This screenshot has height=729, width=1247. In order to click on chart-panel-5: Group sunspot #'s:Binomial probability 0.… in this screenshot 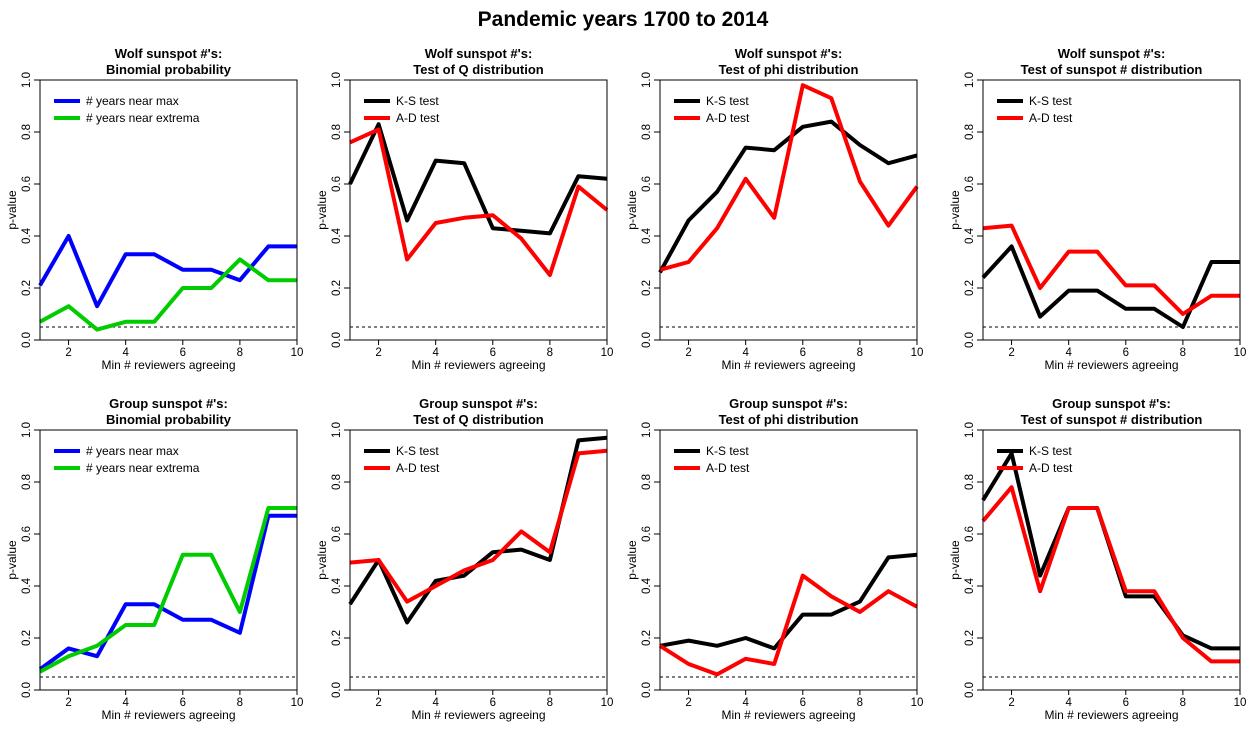, I will do `click(154, 559)`.